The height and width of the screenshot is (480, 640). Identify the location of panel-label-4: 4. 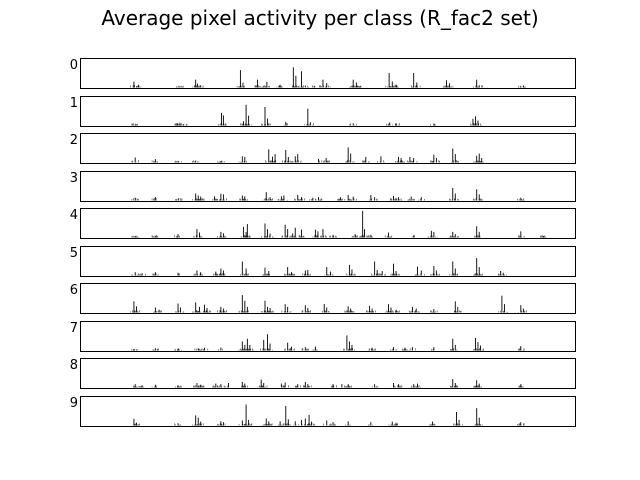
(73, 215).